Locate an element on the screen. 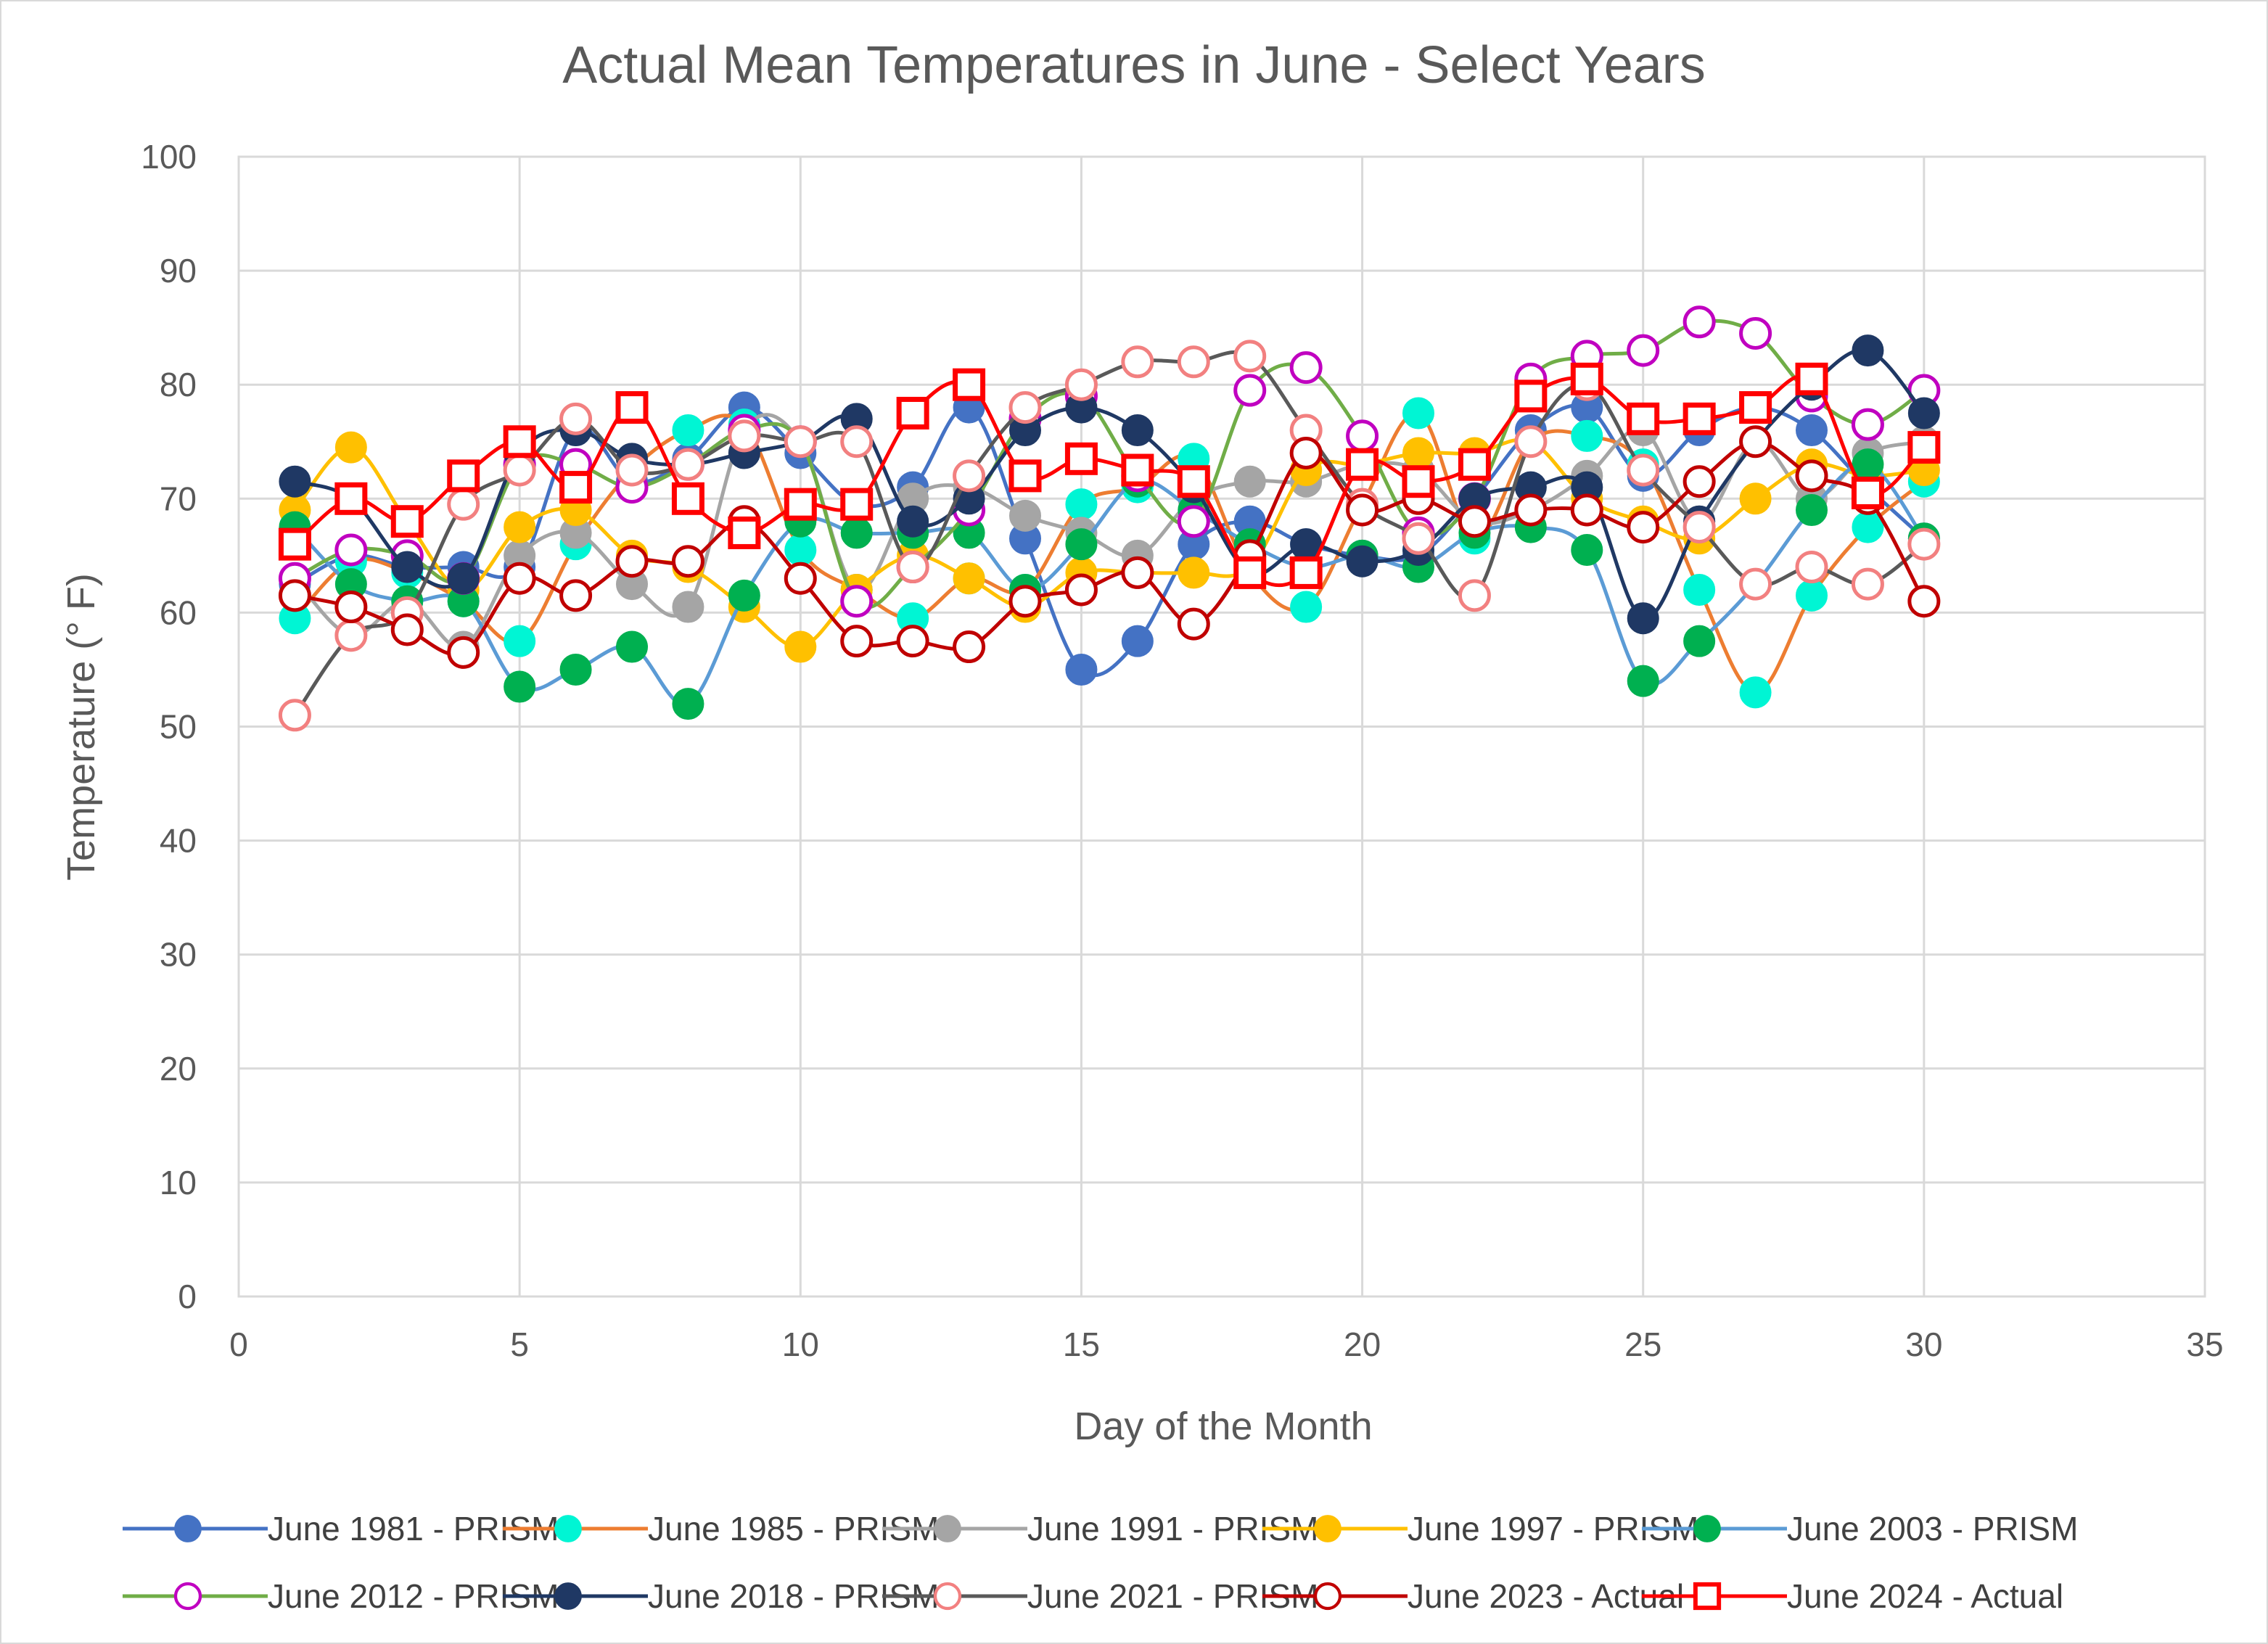  legend-item: June 2018 - PRISM is located at coordinates (721, 1596).